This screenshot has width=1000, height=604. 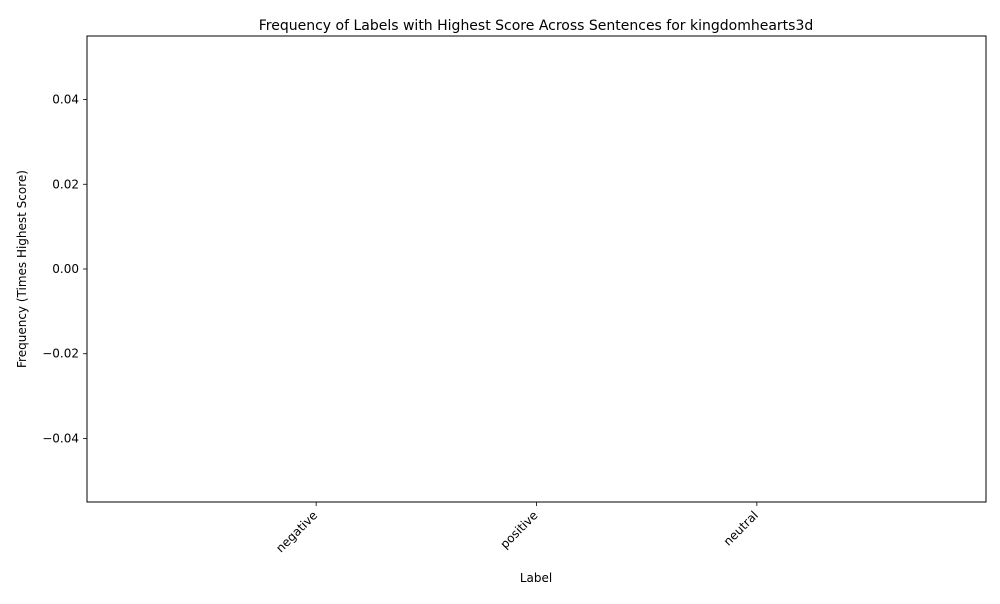 What do you see at coordinates (65, 100) in the screenshot?
I see `y-tick-label: 0.04` at bounding box center [65, 100].